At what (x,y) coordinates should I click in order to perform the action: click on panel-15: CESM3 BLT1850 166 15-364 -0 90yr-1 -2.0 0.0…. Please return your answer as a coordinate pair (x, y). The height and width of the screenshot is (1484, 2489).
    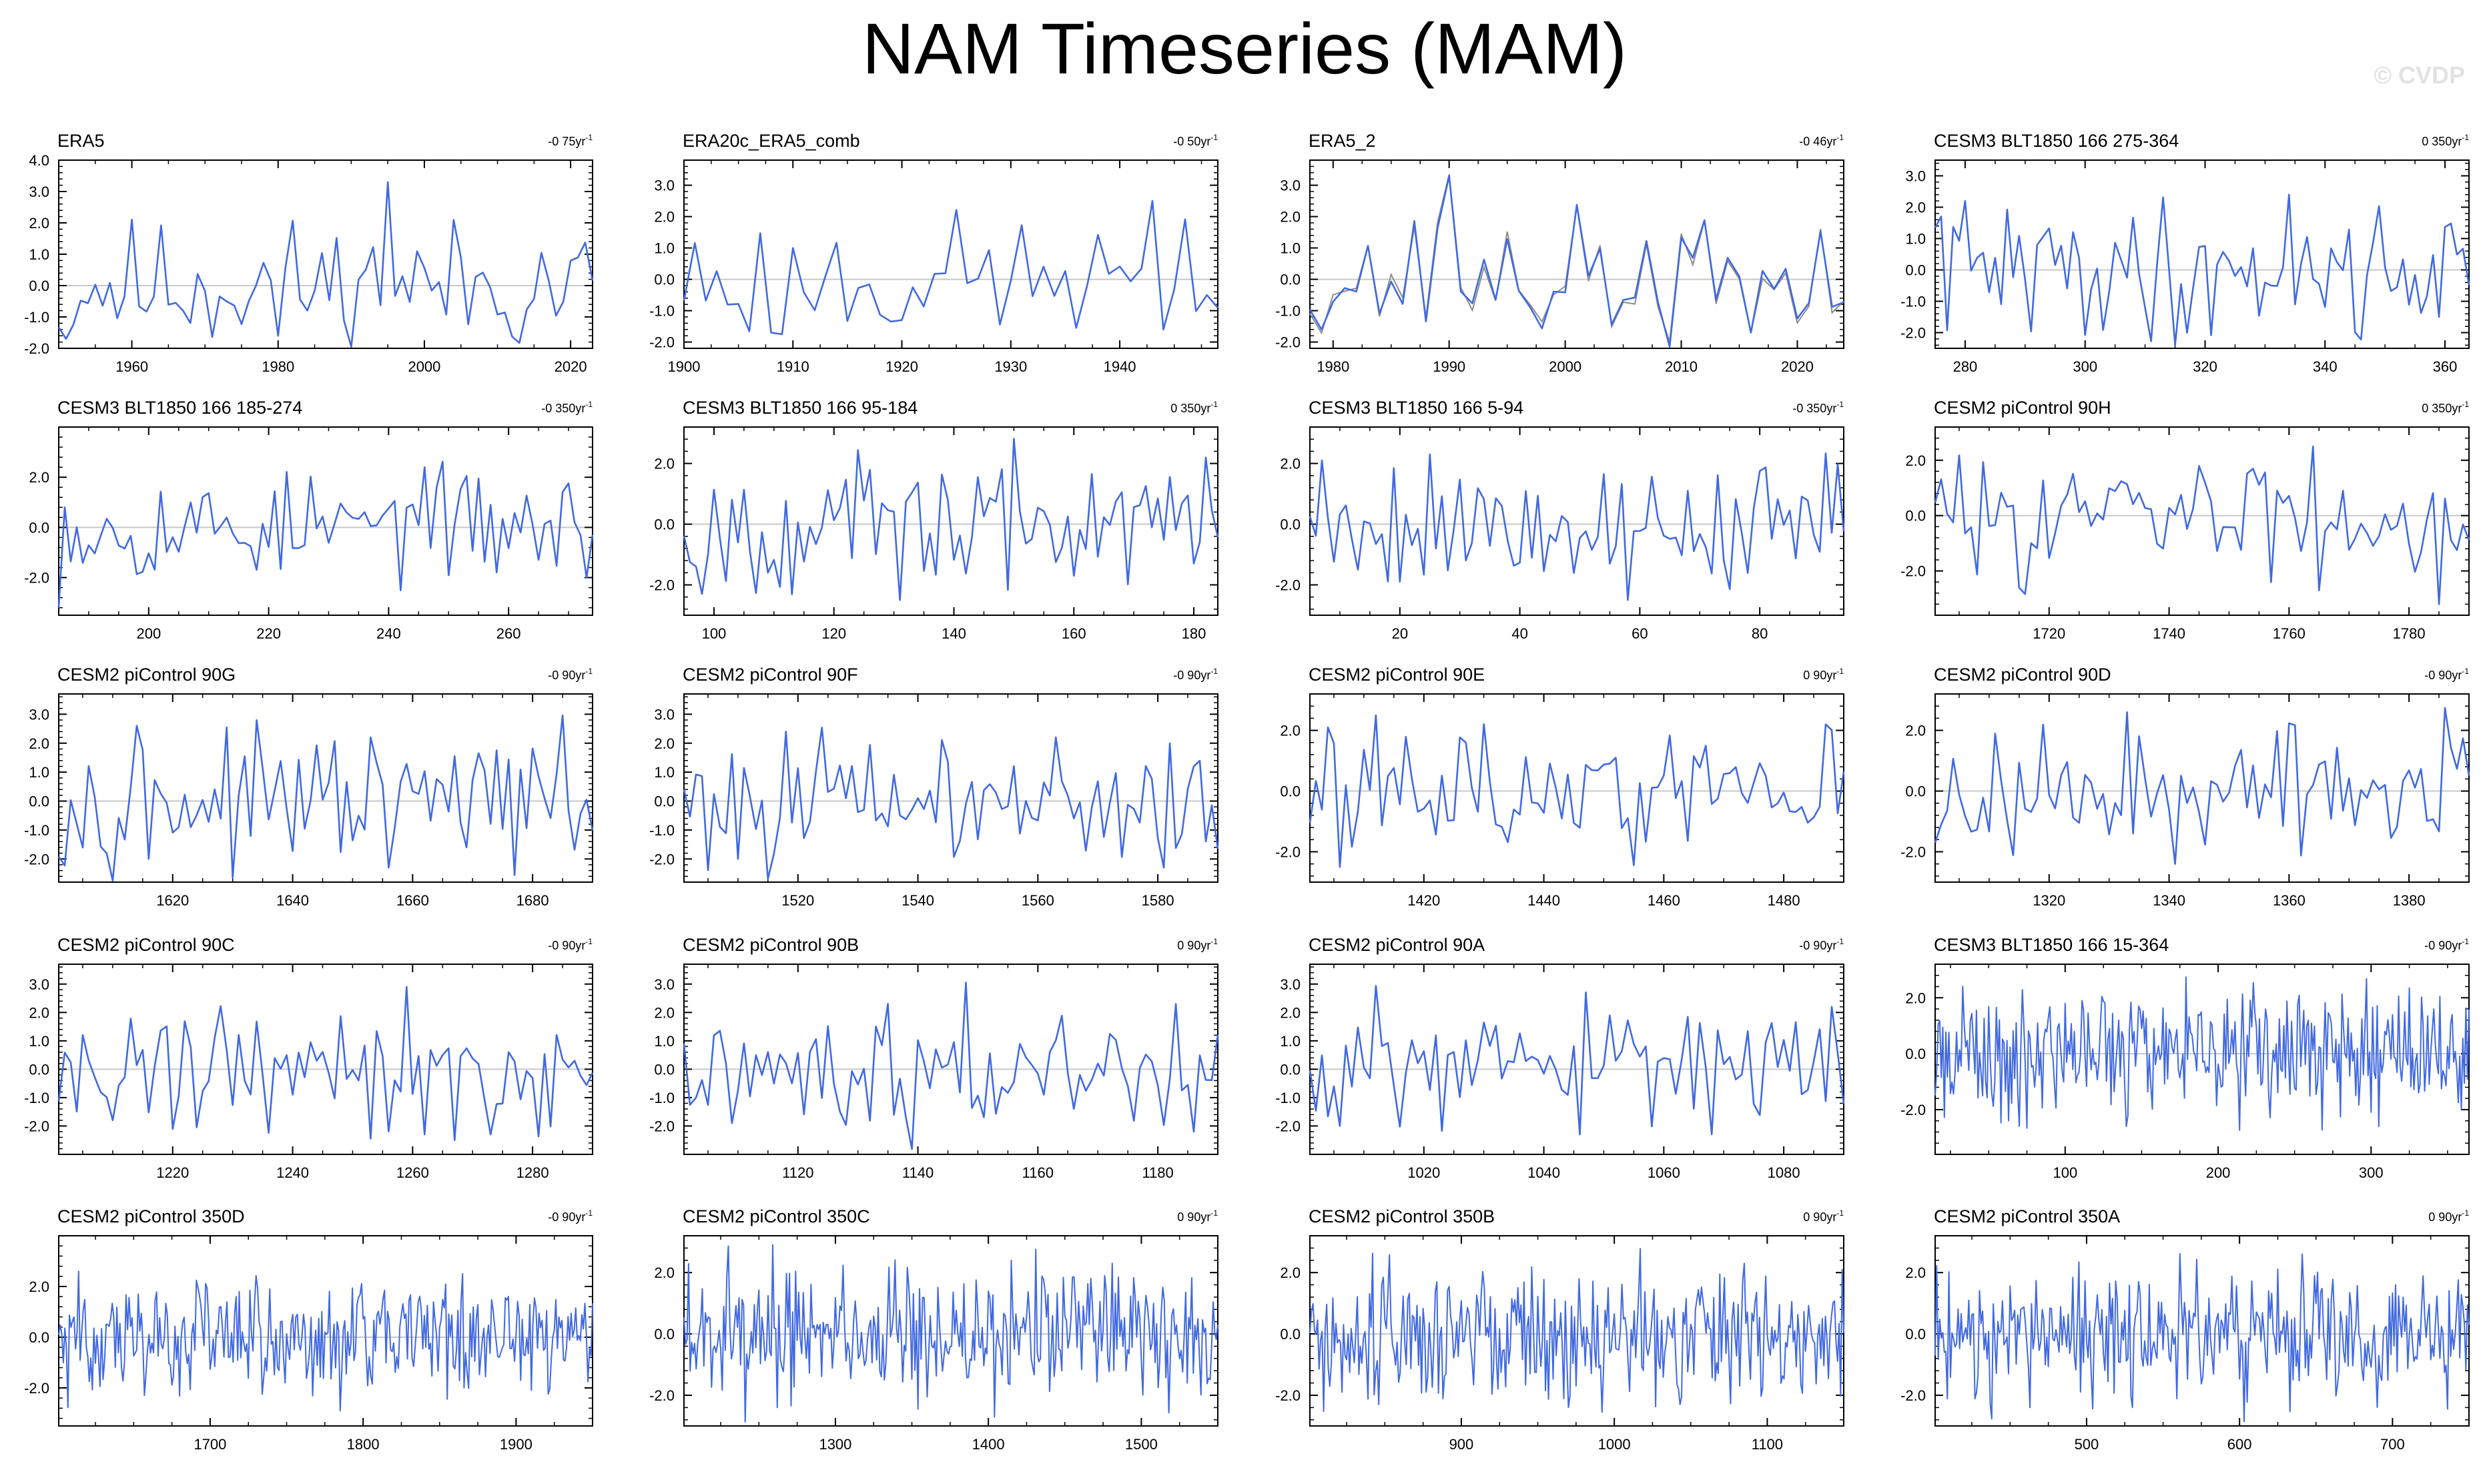
    Looking at the image, I should click on (2185, 1058).